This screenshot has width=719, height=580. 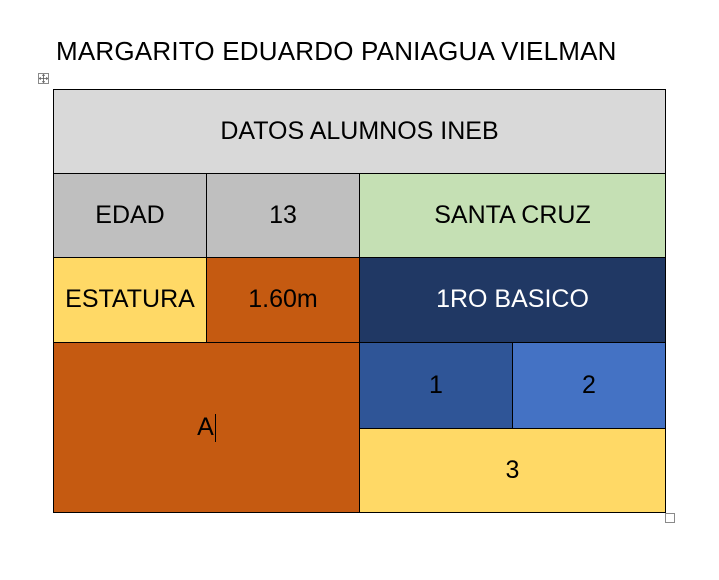 What do you see at coordinates (589, 385) in the screenshot?
I see `cell-two: 2` at bounding box center [589, 385].